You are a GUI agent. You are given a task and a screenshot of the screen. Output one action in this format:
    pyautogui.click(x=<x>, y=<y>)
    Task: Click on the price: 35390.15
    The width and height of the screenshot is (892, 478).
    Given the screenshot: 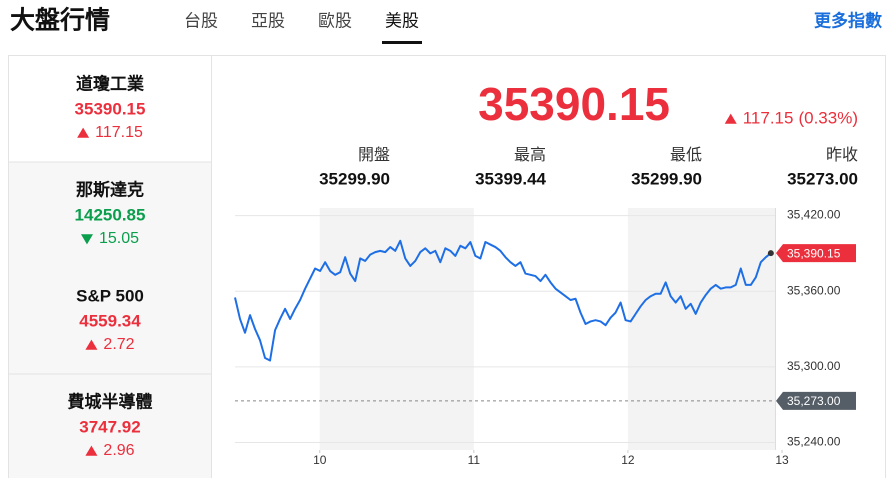 What is the action you would take?
    pyautogui.click(x=574, y=104)
    